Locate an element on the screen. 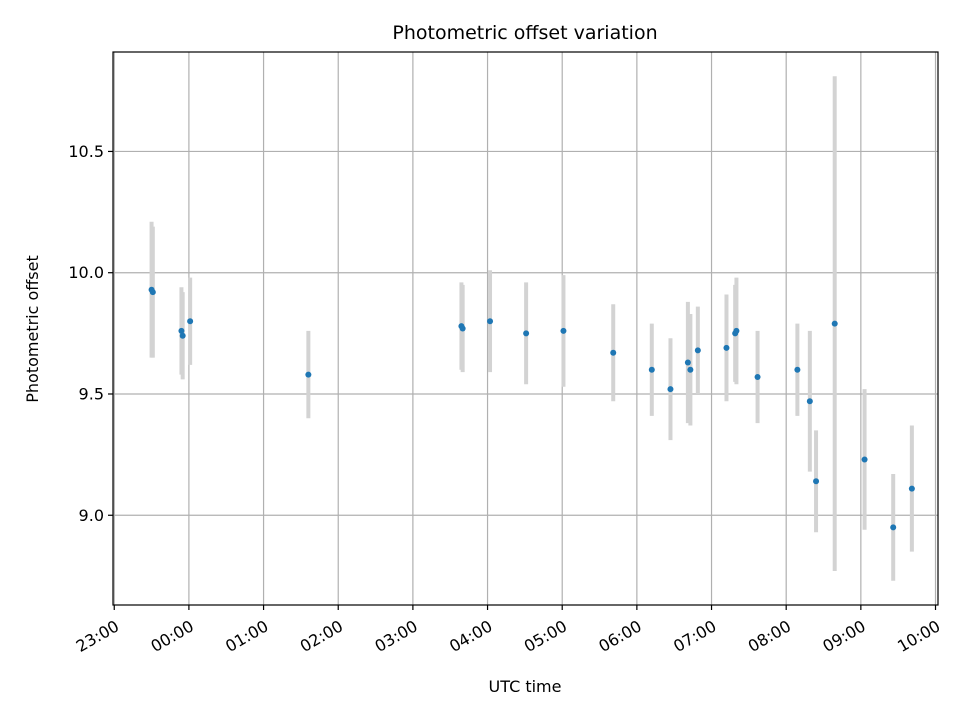 Image resolution: width=960 pixels, height=720 pixels. y-tick-label: 10.0 is located at coordinates (86, 272).